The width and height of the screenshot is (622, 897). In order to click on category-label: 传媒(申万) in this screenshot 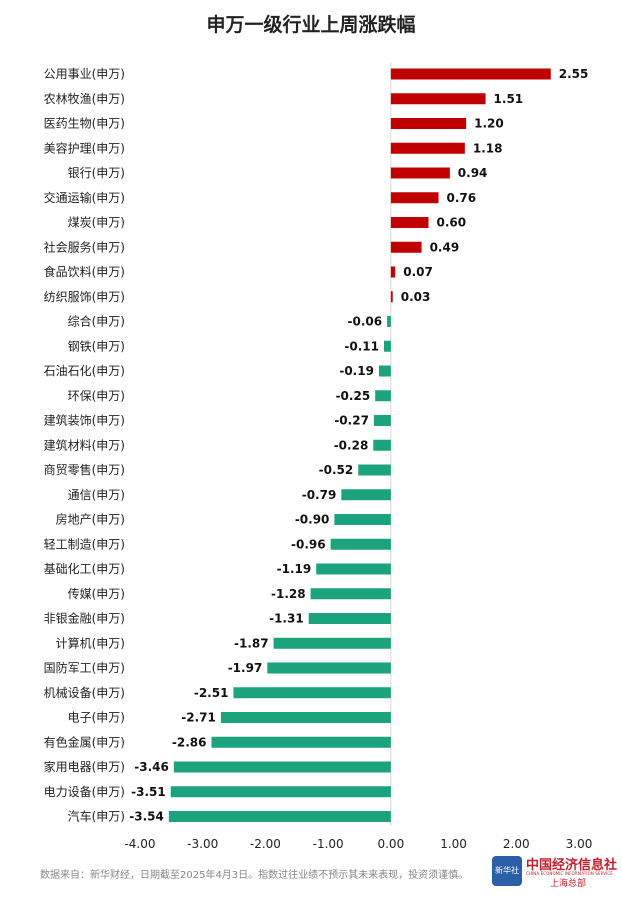, I will do `click(96, 593)`.